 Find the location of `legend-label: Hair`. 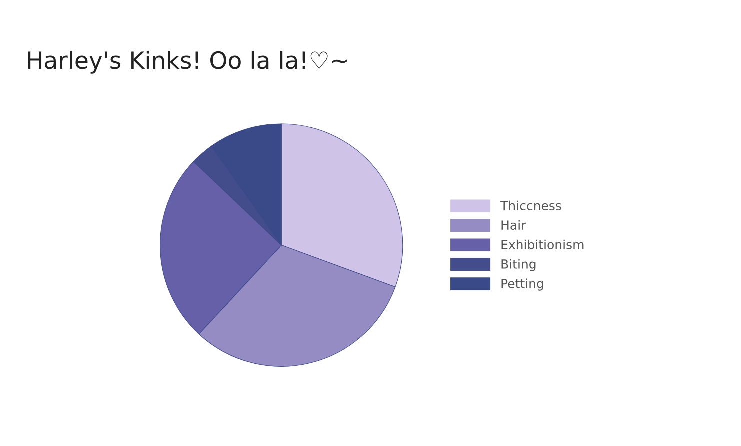

legend-label: Hair is located at coordinates (514, 225).